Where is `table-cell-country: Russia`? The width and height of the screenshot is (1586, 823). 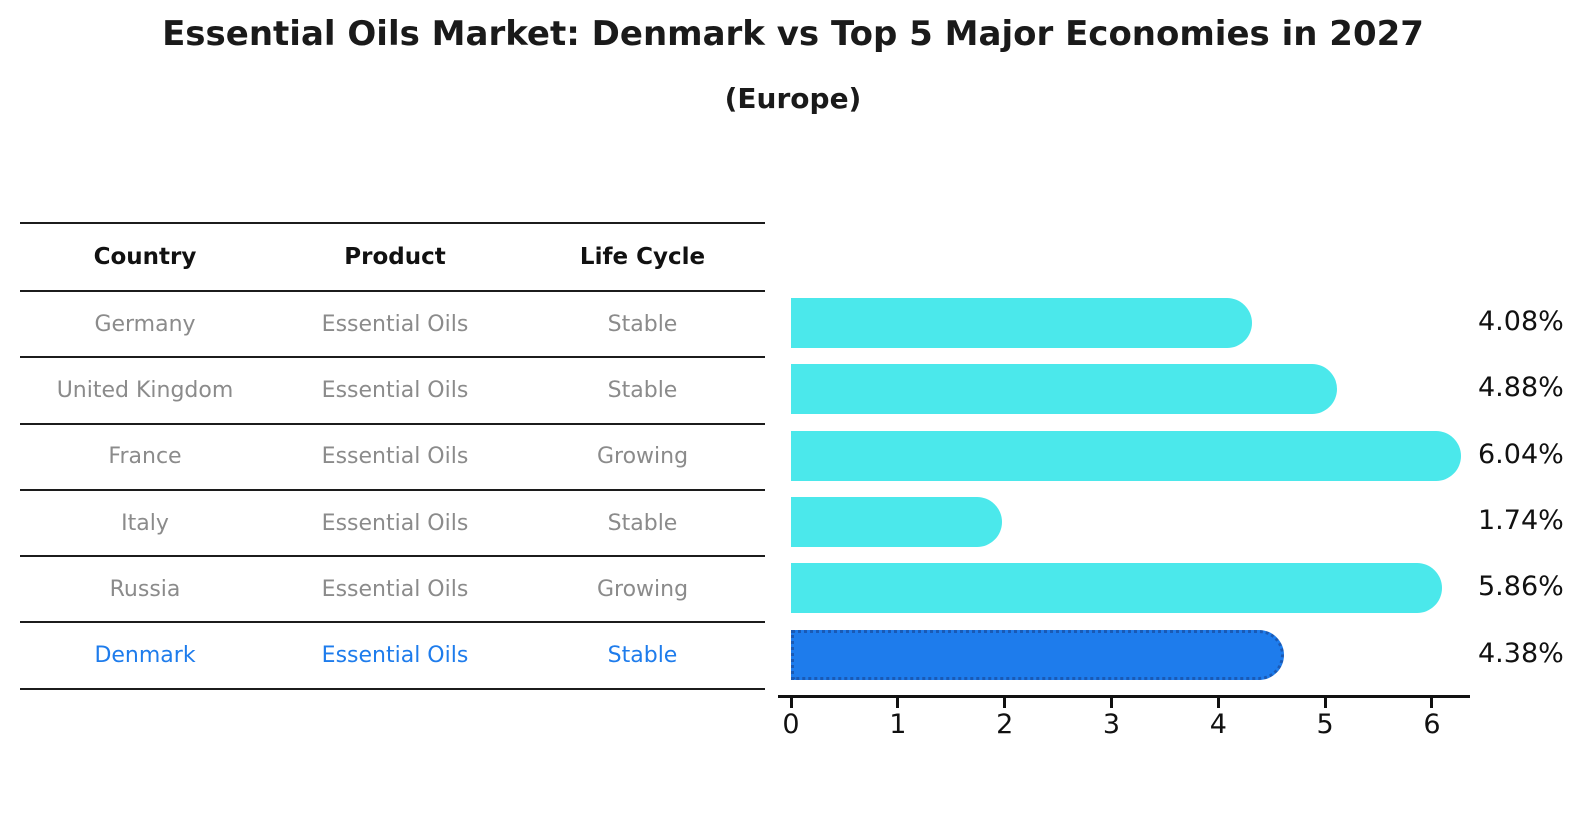
table-cell-country: Russia is located at coordinates (145, 589).